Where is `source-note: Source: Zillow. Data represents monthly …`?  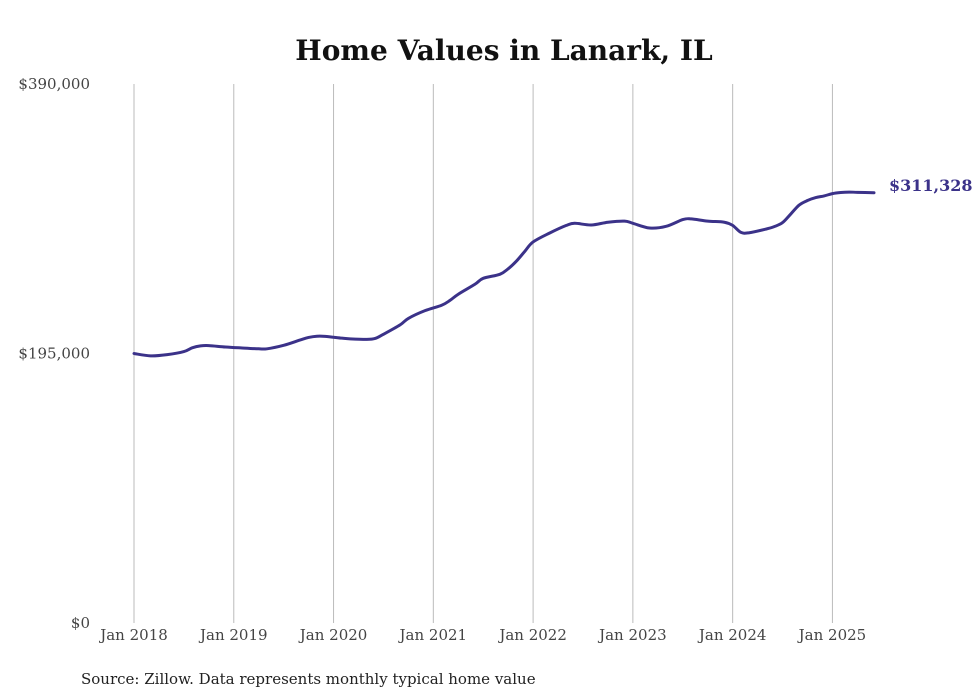
source-note: Source: Zillow. Data represents monthly … is located at coordinates (308, 679).